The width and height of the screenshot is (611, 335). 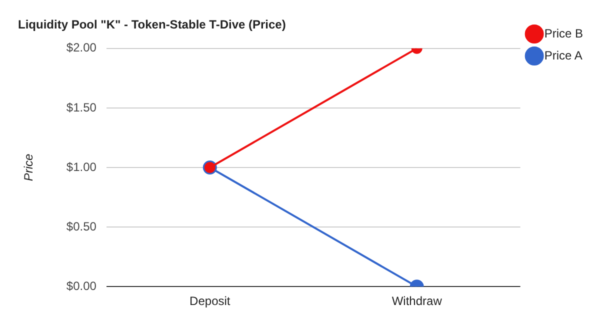 I want to click on x-tick-label: Withdraw, so click(x=417, y=301).